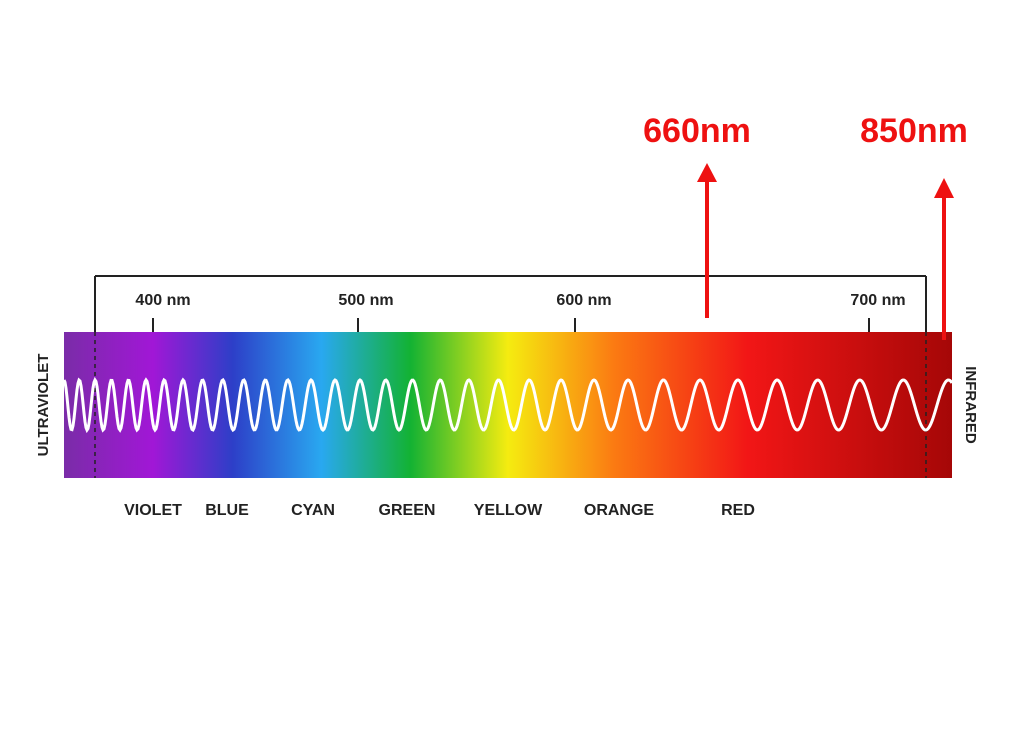 This screenshot has height=737, width=1024. What do you see at coordinates (508, 510) in the screenshot?
I see `color-label-yellow: YELLOW` at bounding box center [508, 510].